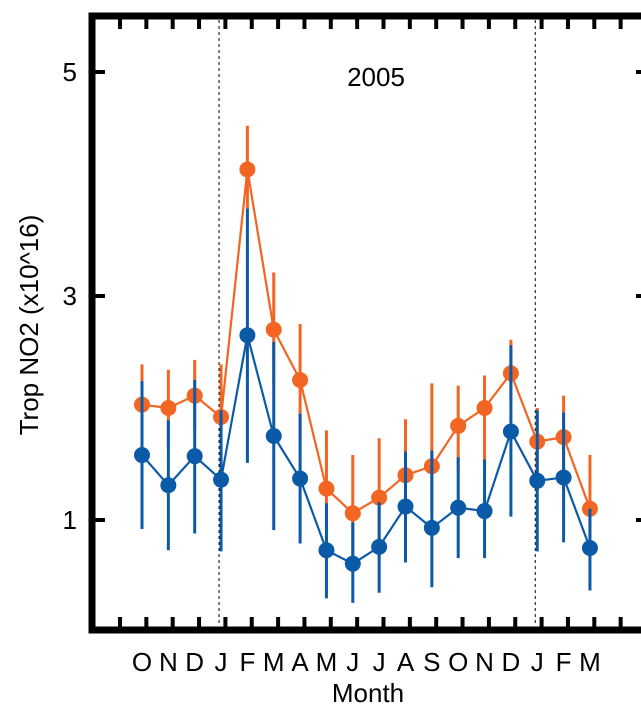 Image resolution: width=641 pixels, height=709 pixels. I want to click on x-axis-title: Month, so click(368, 693).